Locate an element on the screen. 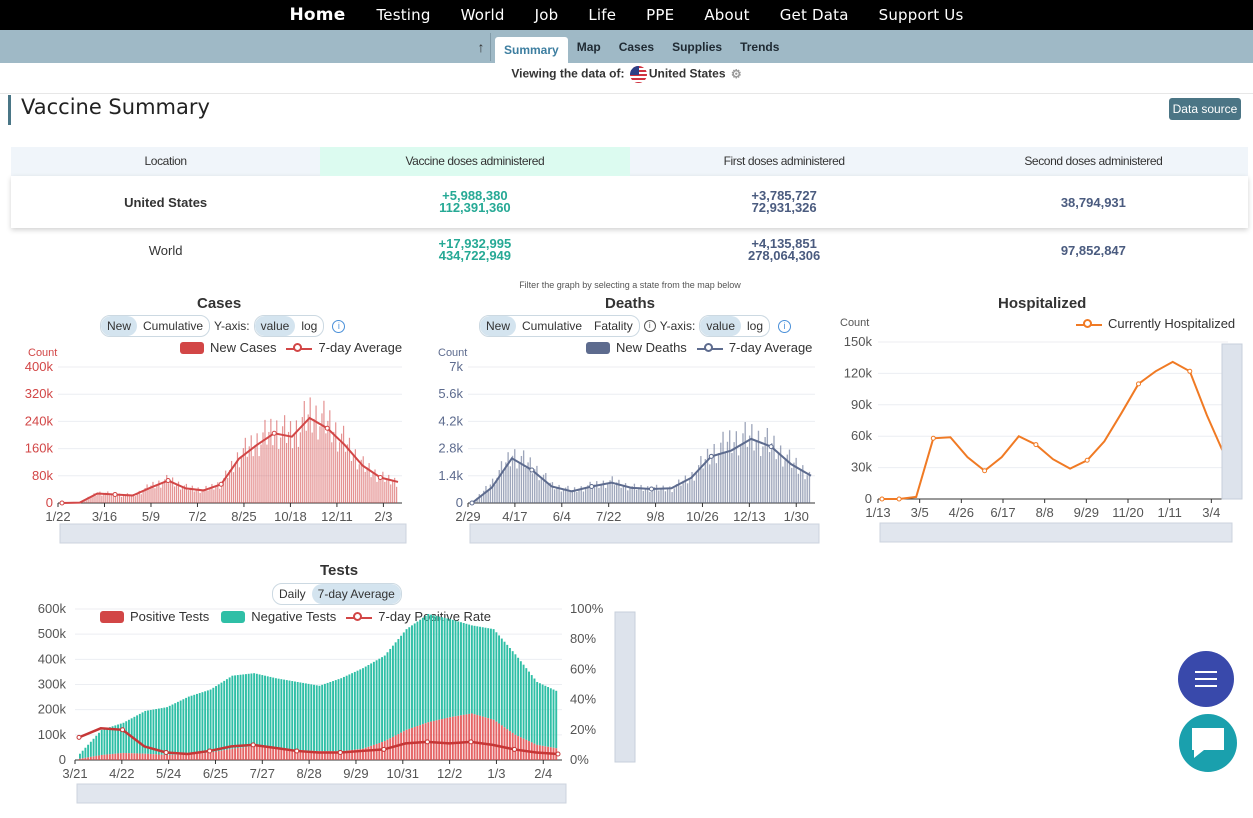 The image size is (1253, 818). deaths-value-button: value is located at coordinates (720, 326).